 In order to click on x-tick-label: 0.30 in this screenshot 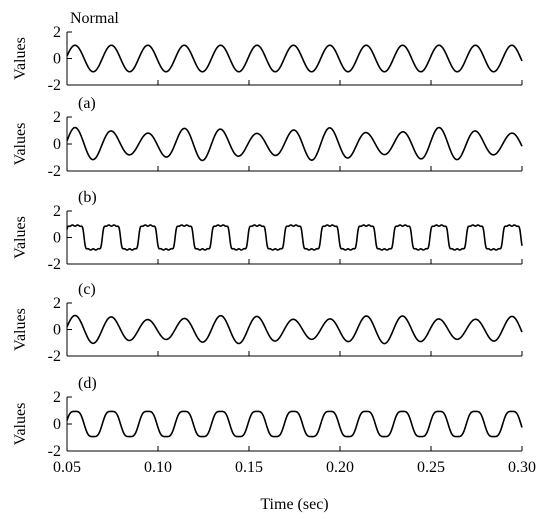, I will do `click(522, 467)`.